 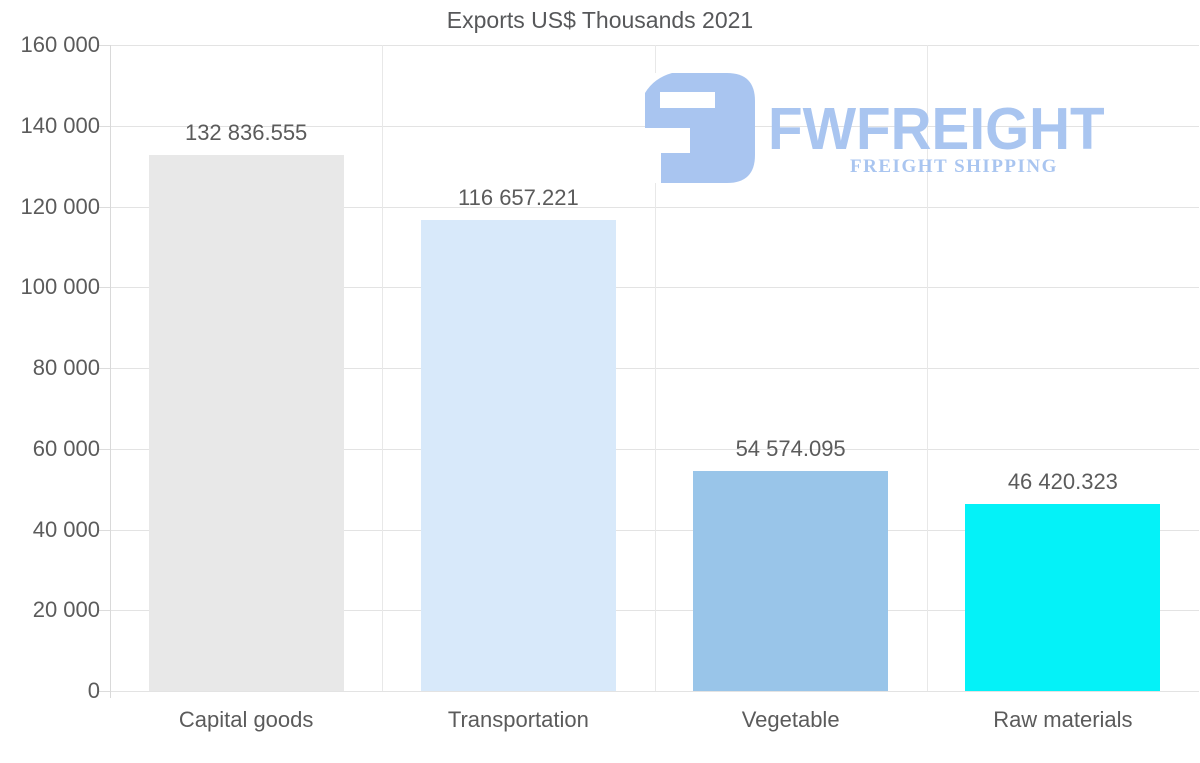 What do you see at coordinates (66, 367) in the screenshot?
I see `y-axis-label: 80 000` at bounding box center [66, 367].